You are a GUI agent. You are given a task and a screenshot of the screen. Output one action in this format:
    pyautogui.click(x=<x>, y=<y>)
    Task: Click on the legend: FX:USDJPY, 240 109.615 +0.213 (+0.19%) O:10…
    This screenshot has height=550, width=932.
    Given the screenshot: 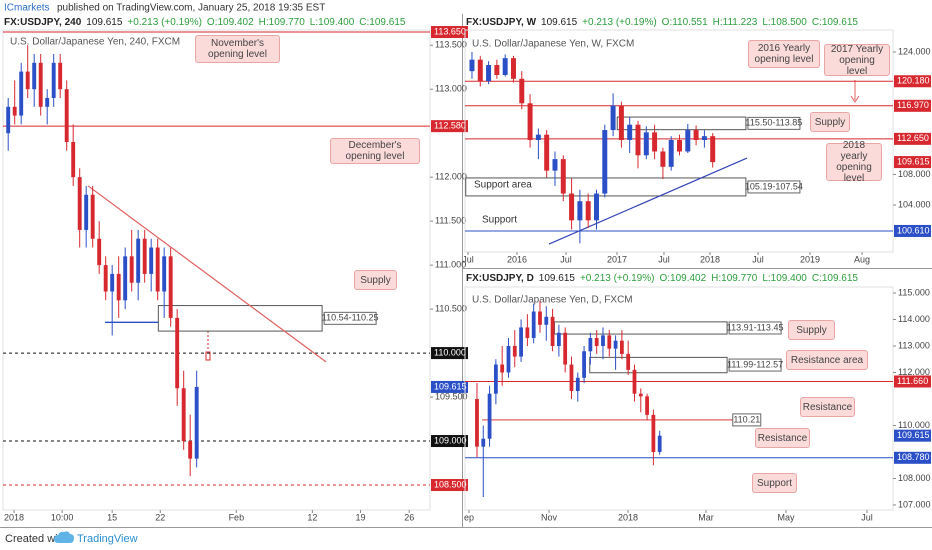 What is the action you would take?
    pyautogui.click(x=205, y=22)
    